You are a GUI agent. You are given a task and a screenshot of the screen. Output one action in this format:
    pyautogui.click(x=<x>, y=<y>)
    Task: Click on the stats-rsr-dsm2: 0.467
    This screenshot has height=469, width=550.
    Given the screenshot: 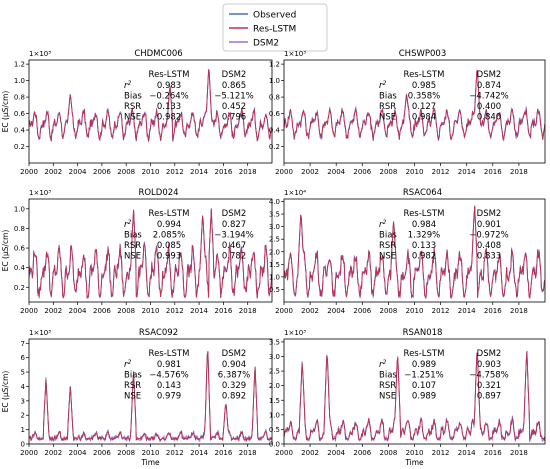 What is the action you would take?
    pyautogui.click(x=234, y=246)
    